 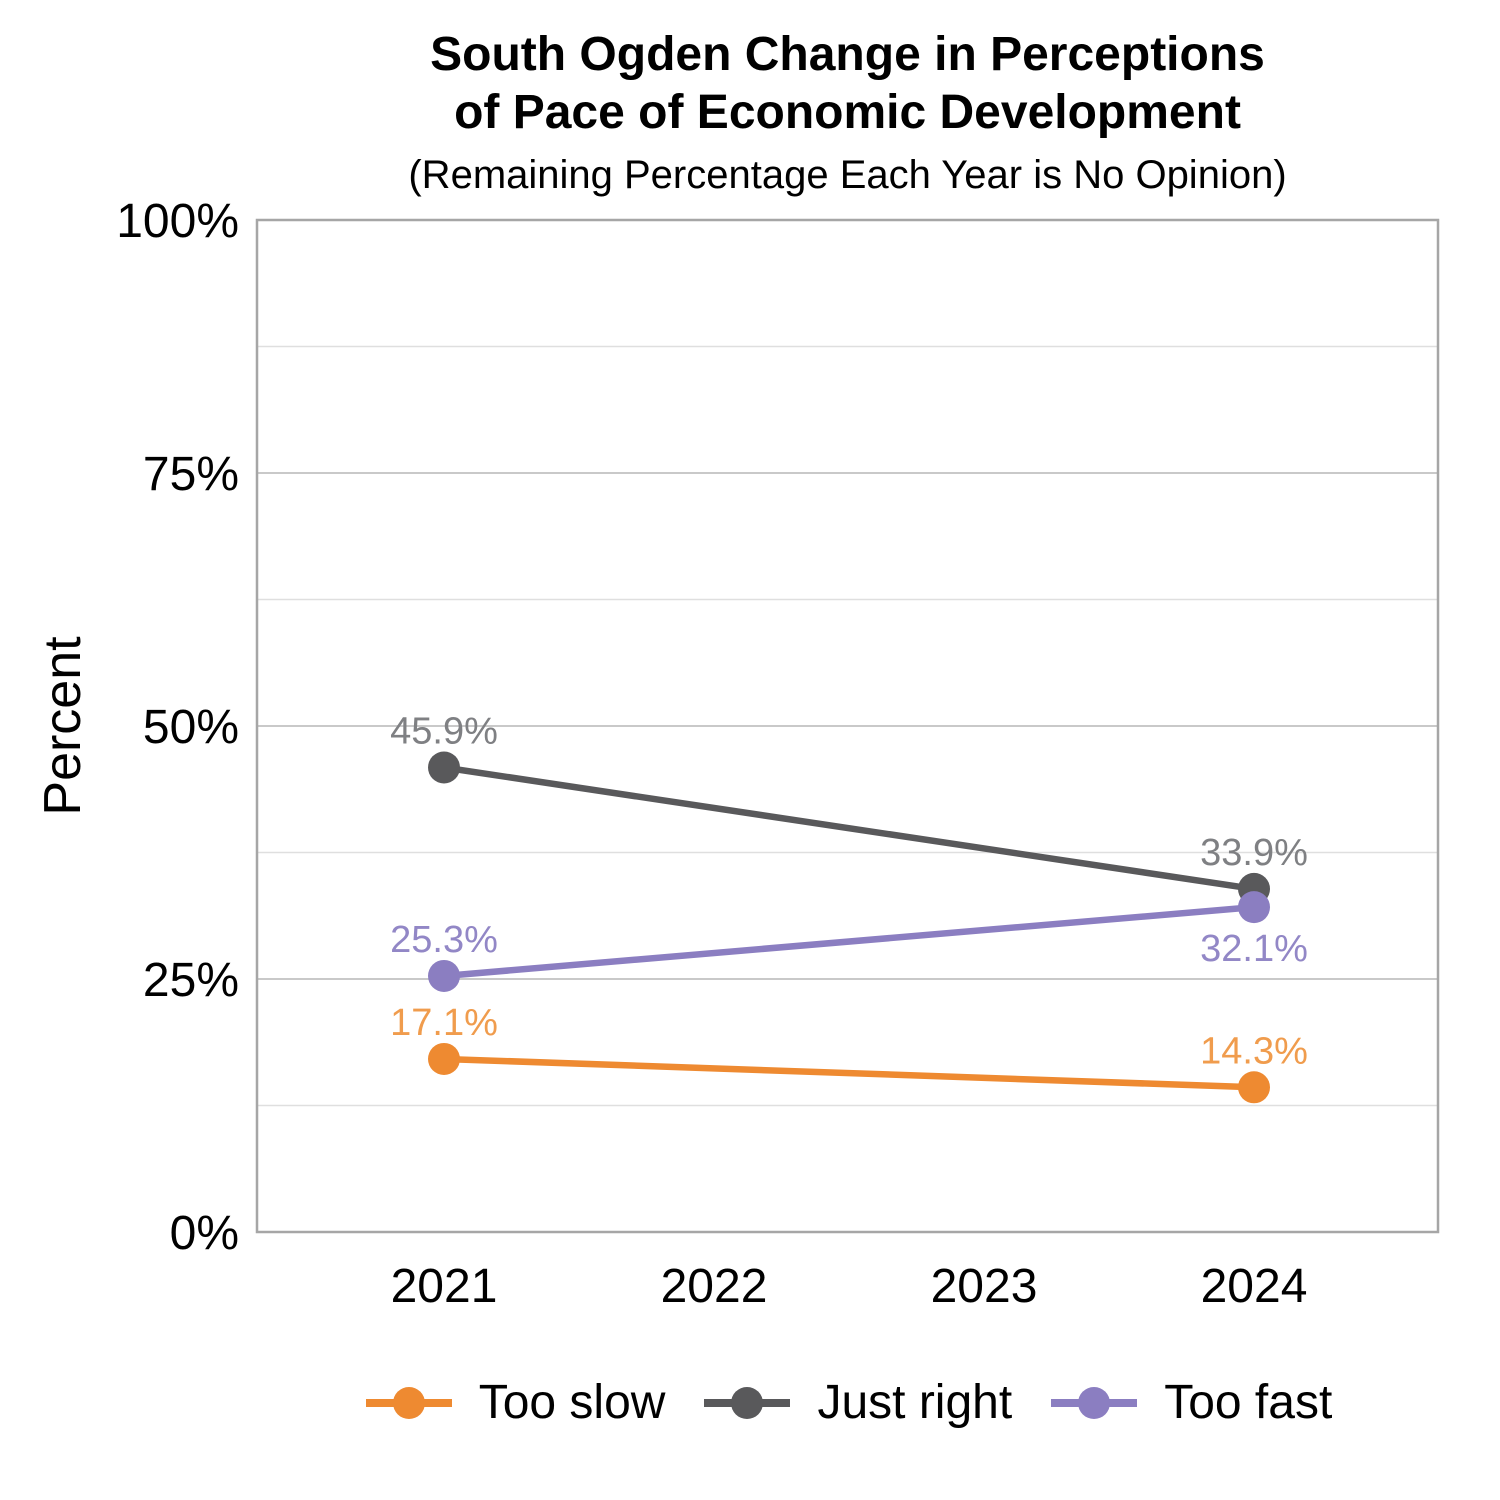 I want to click on data-point-label-too-fast: 25.3%, so click(x=444, y=940).